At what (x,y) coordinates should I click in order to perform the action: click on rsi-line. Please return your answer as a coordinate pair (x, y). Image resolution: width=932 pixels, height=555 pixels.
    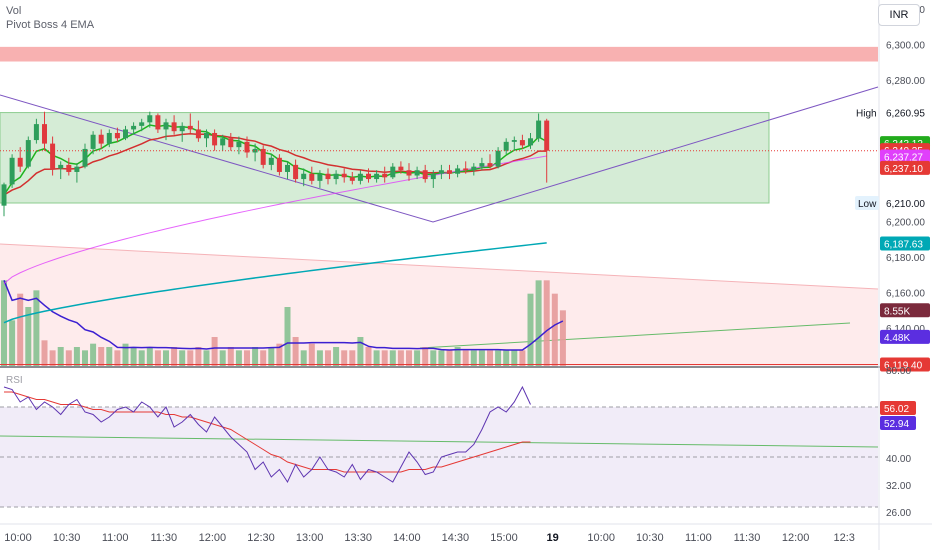
    Looking at the image, I should click on (267, 434).